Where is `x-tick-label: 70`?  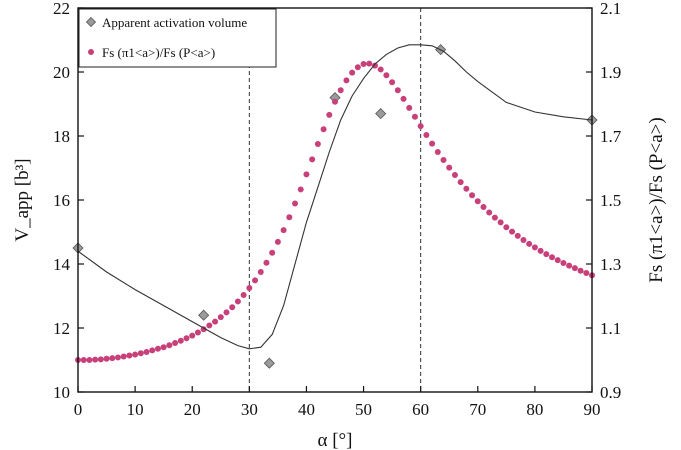
x-tick-label: 70 is located at coordinates (477, 409).